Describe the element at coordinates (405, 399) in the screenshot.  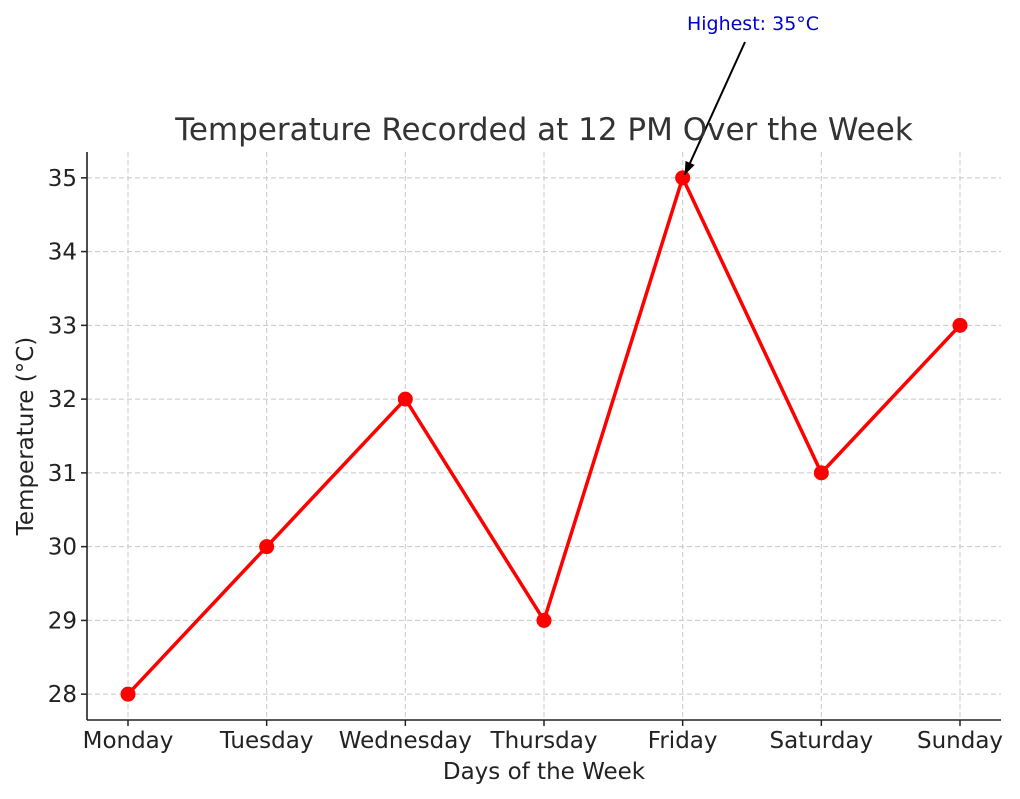
I see `data-point-wednesday` at that location.